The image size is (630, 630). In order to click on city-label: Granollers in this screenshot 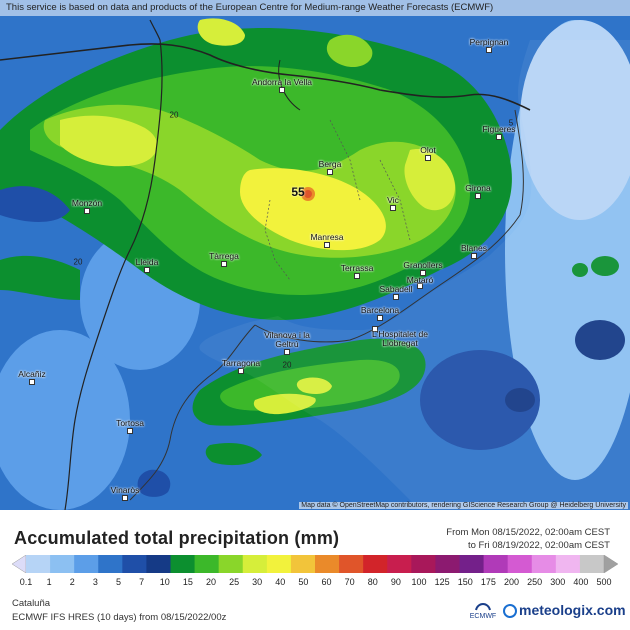, I will do `click(423, 265)`.